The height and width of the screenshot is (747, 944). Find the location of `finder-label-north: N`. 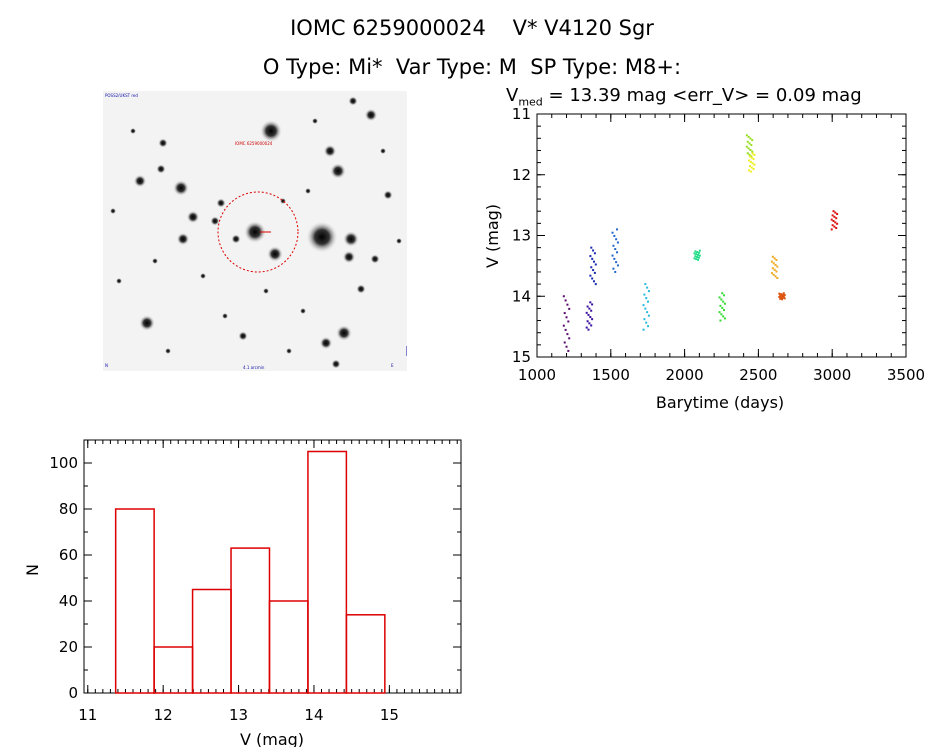

finder-label-north: N is located at coordinates (106, 365).